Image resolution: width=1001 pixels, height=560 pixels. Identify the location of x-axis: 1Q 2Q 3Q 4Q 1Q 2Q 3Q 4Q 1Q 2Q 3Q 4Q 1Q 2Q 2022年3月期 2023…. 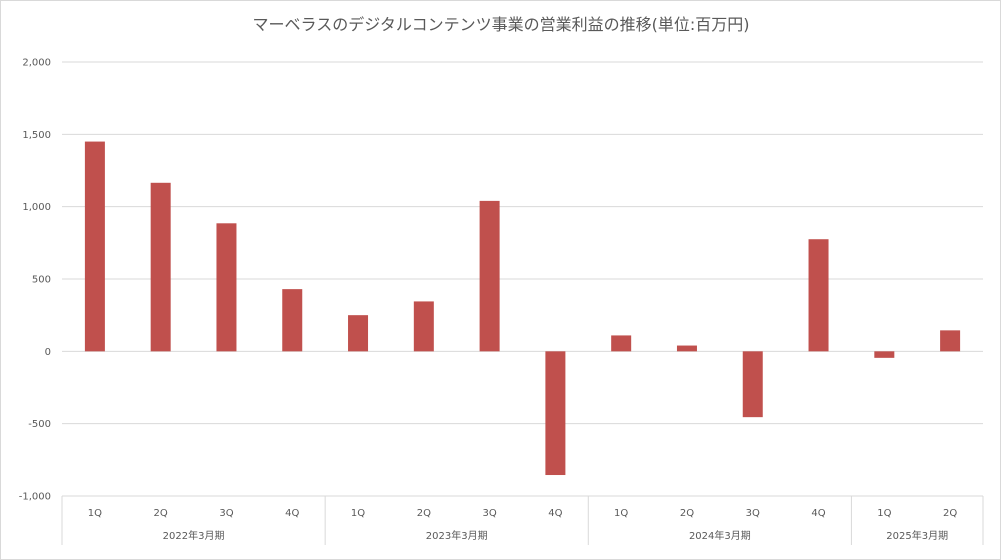
(522, 520).